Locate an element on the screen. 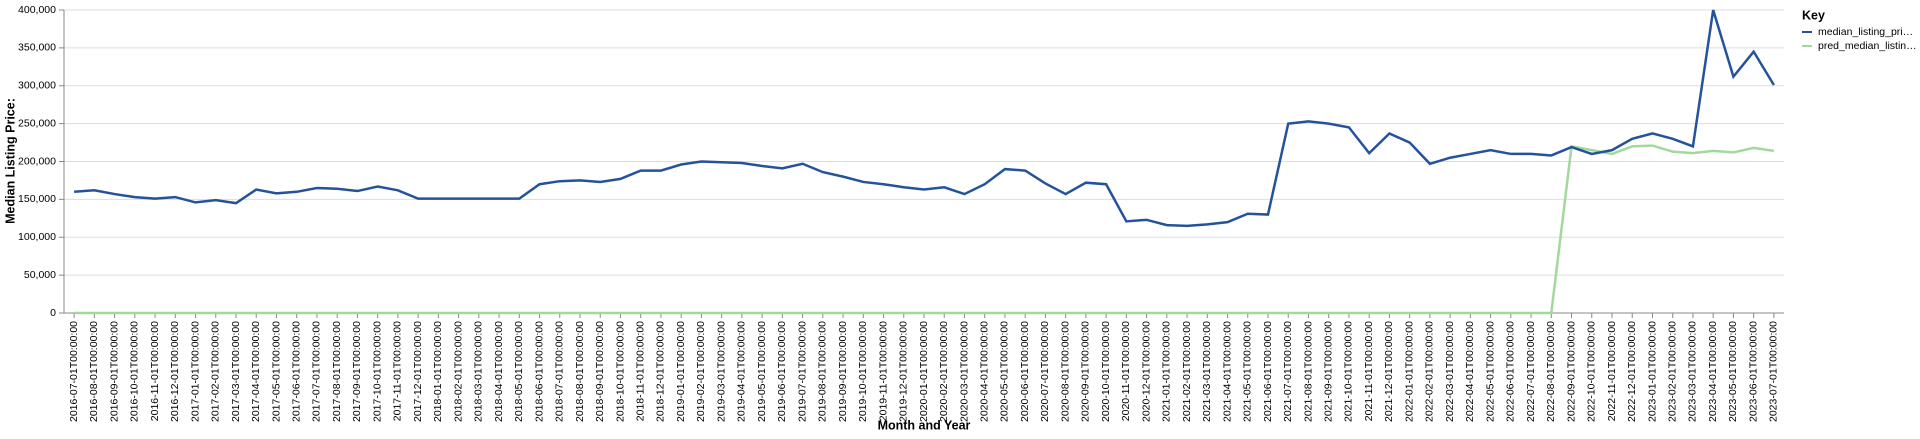 This screenshot has width=1920, height=439. x-tick-label: 2017-03-01T00:00:00 is located at coordinates (236, 371).